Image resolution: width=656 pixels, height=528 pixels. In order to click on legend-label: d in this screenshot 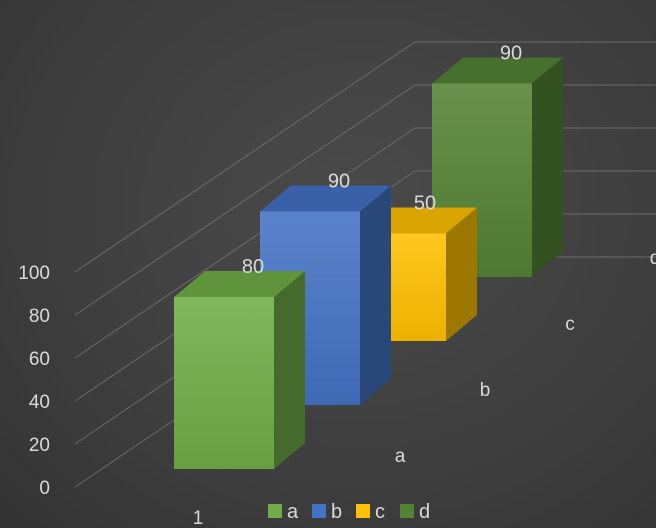, I will do `click(424, 512)`.